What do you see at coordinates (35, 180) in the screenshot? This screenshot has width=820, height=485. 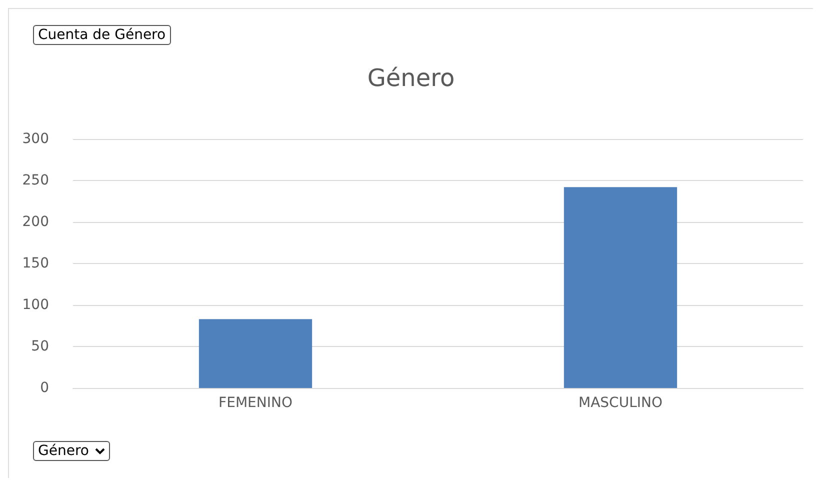 I see `y-tick-label: 250` at bounding box center [35, 180].